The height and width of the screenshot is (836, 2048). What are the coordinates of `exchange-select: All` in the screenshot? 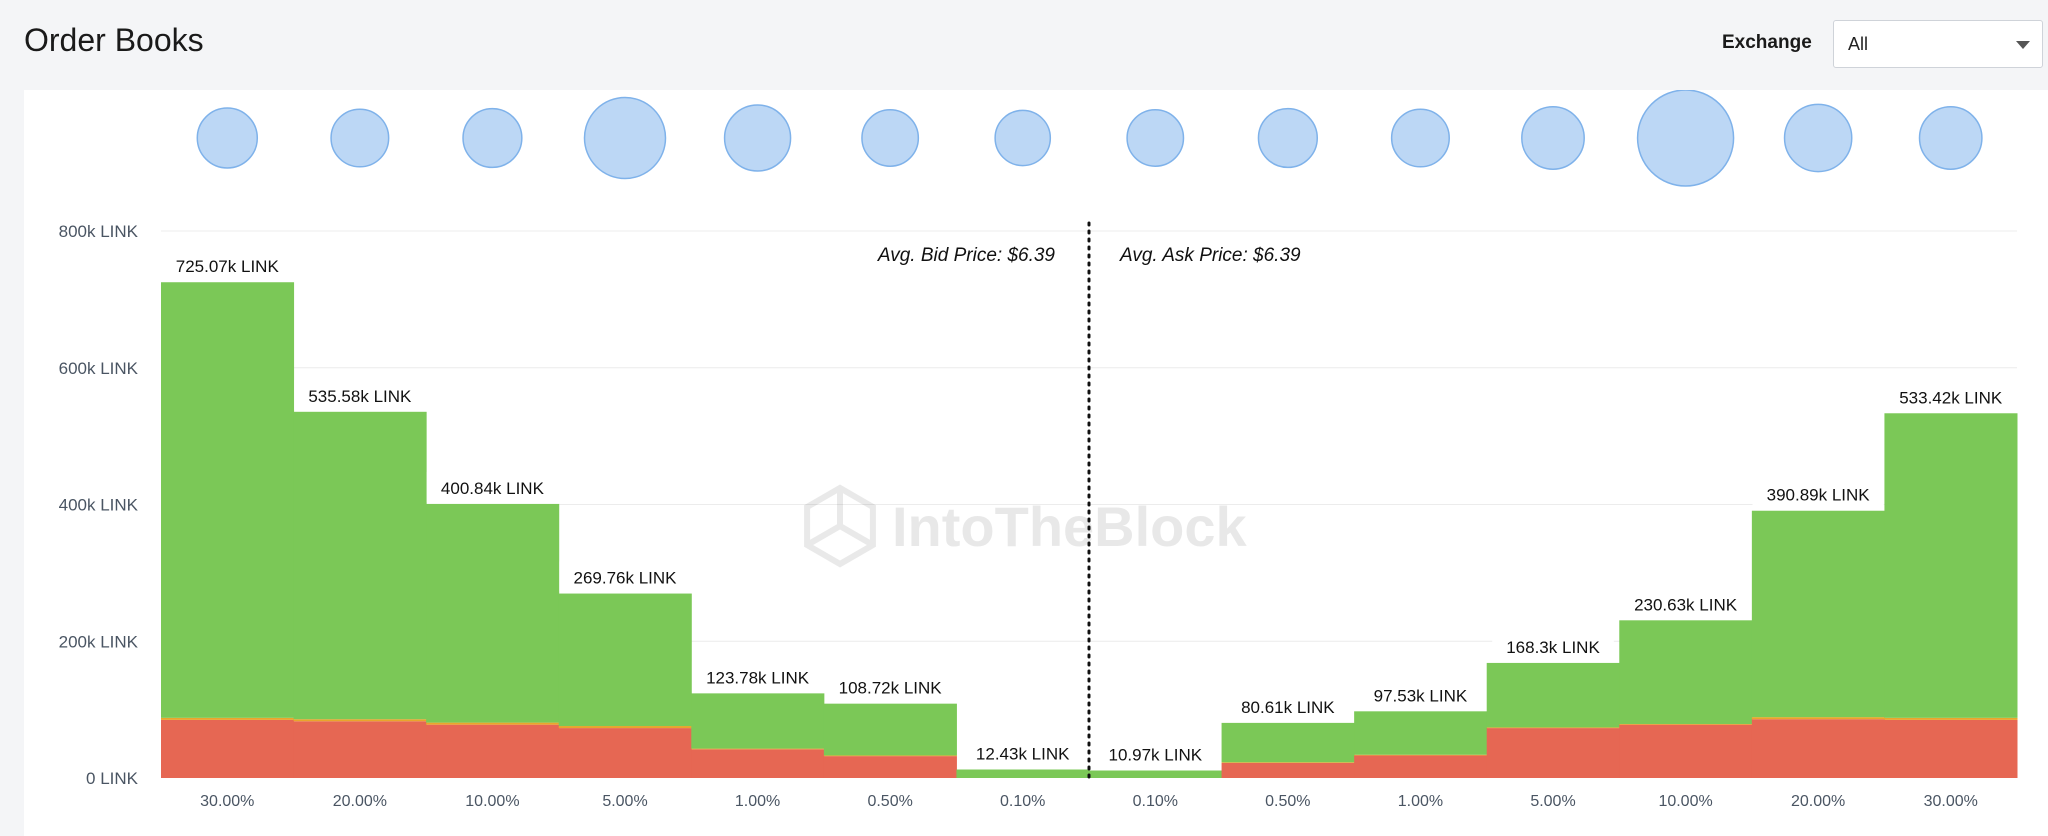 It's located at (1938, 44).